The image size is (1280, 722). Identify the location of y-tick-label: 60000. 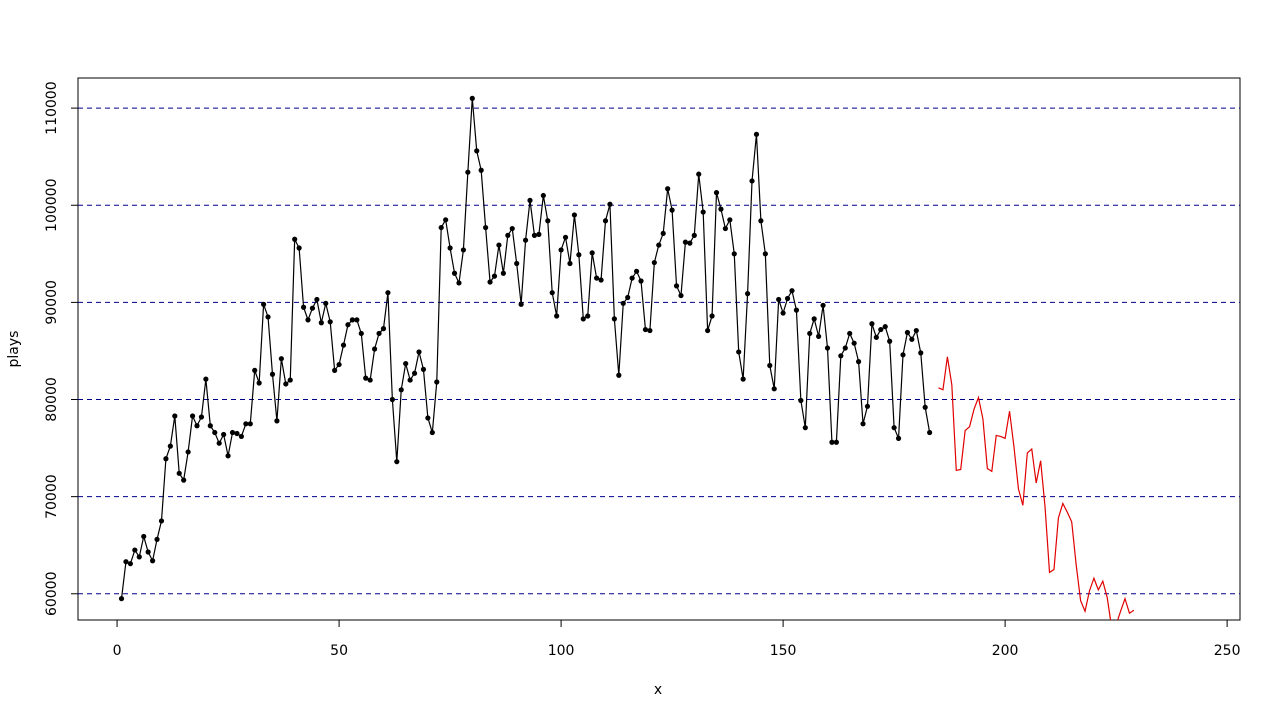
(52, 594).